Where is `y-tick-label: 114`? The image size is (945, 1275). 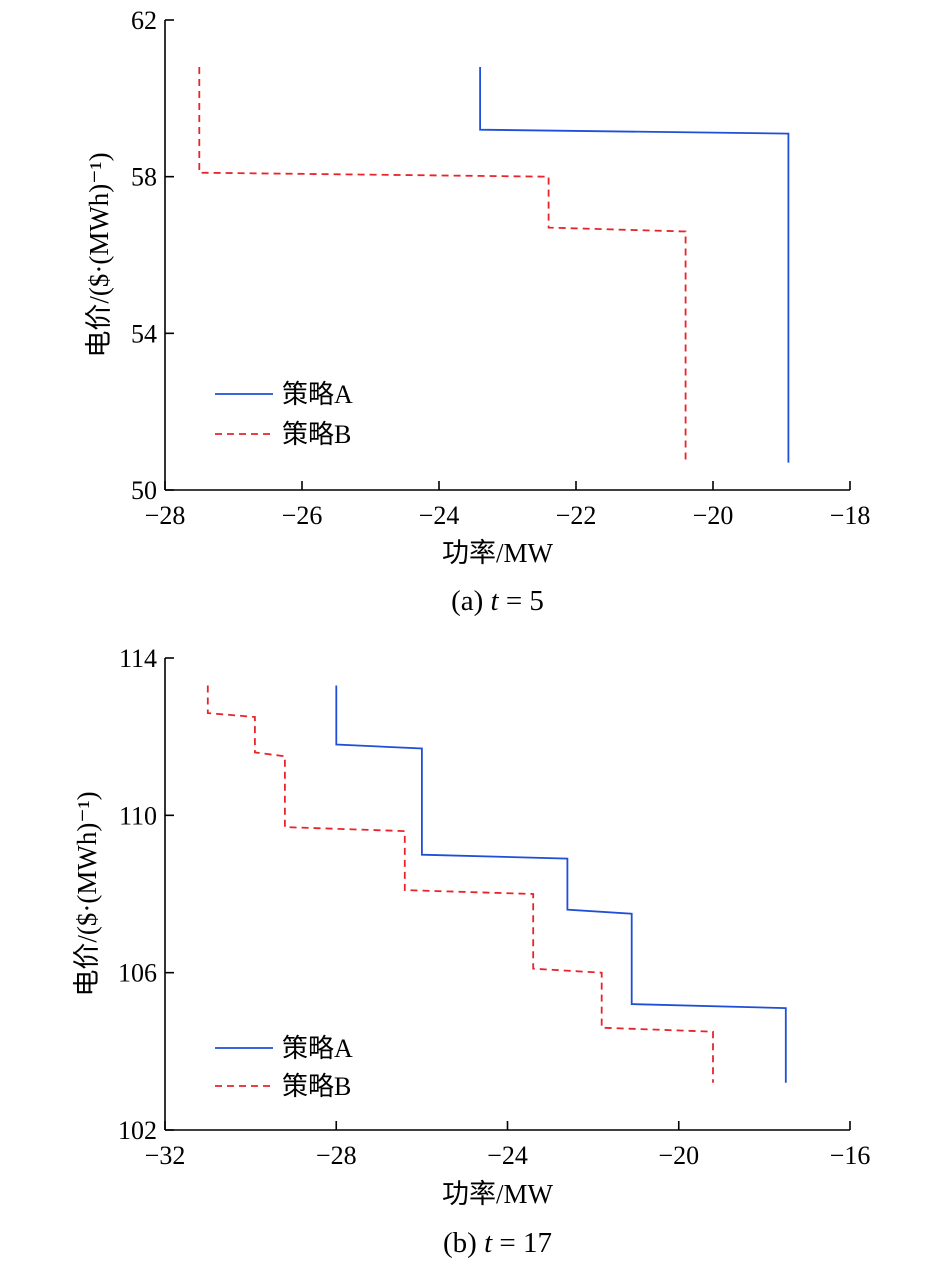
y-tick-label: 114 is located at coordinates (138, 658).